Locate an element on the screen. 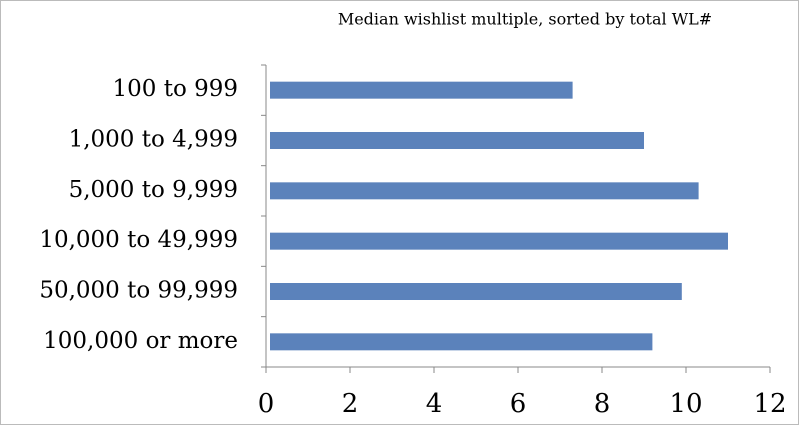 The image size is (800, 426). y-tick-label: 50,000 to 99,999 is located at coordinates (138, 291).